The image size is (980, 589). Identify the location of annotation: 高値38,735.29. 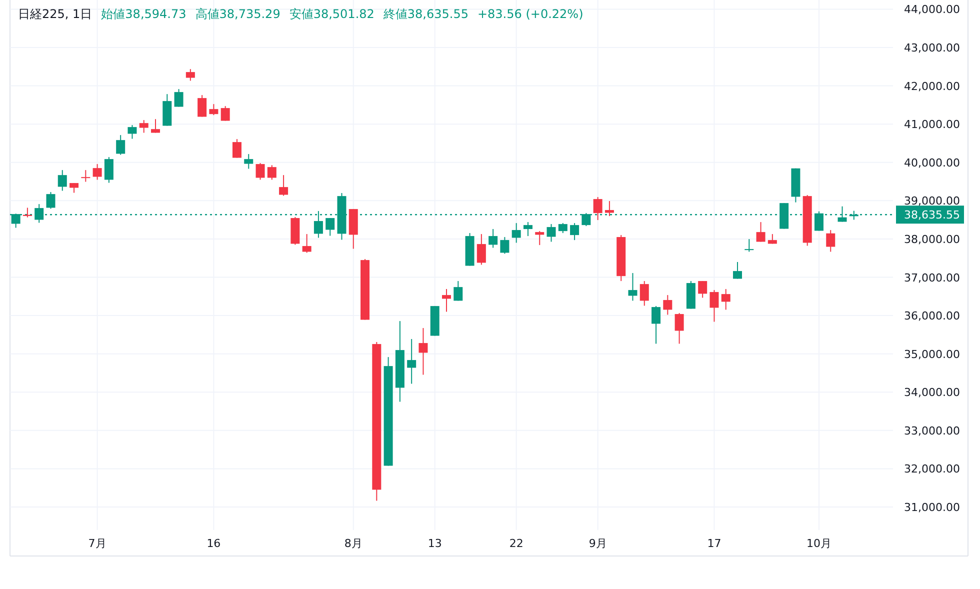
(237, 14).